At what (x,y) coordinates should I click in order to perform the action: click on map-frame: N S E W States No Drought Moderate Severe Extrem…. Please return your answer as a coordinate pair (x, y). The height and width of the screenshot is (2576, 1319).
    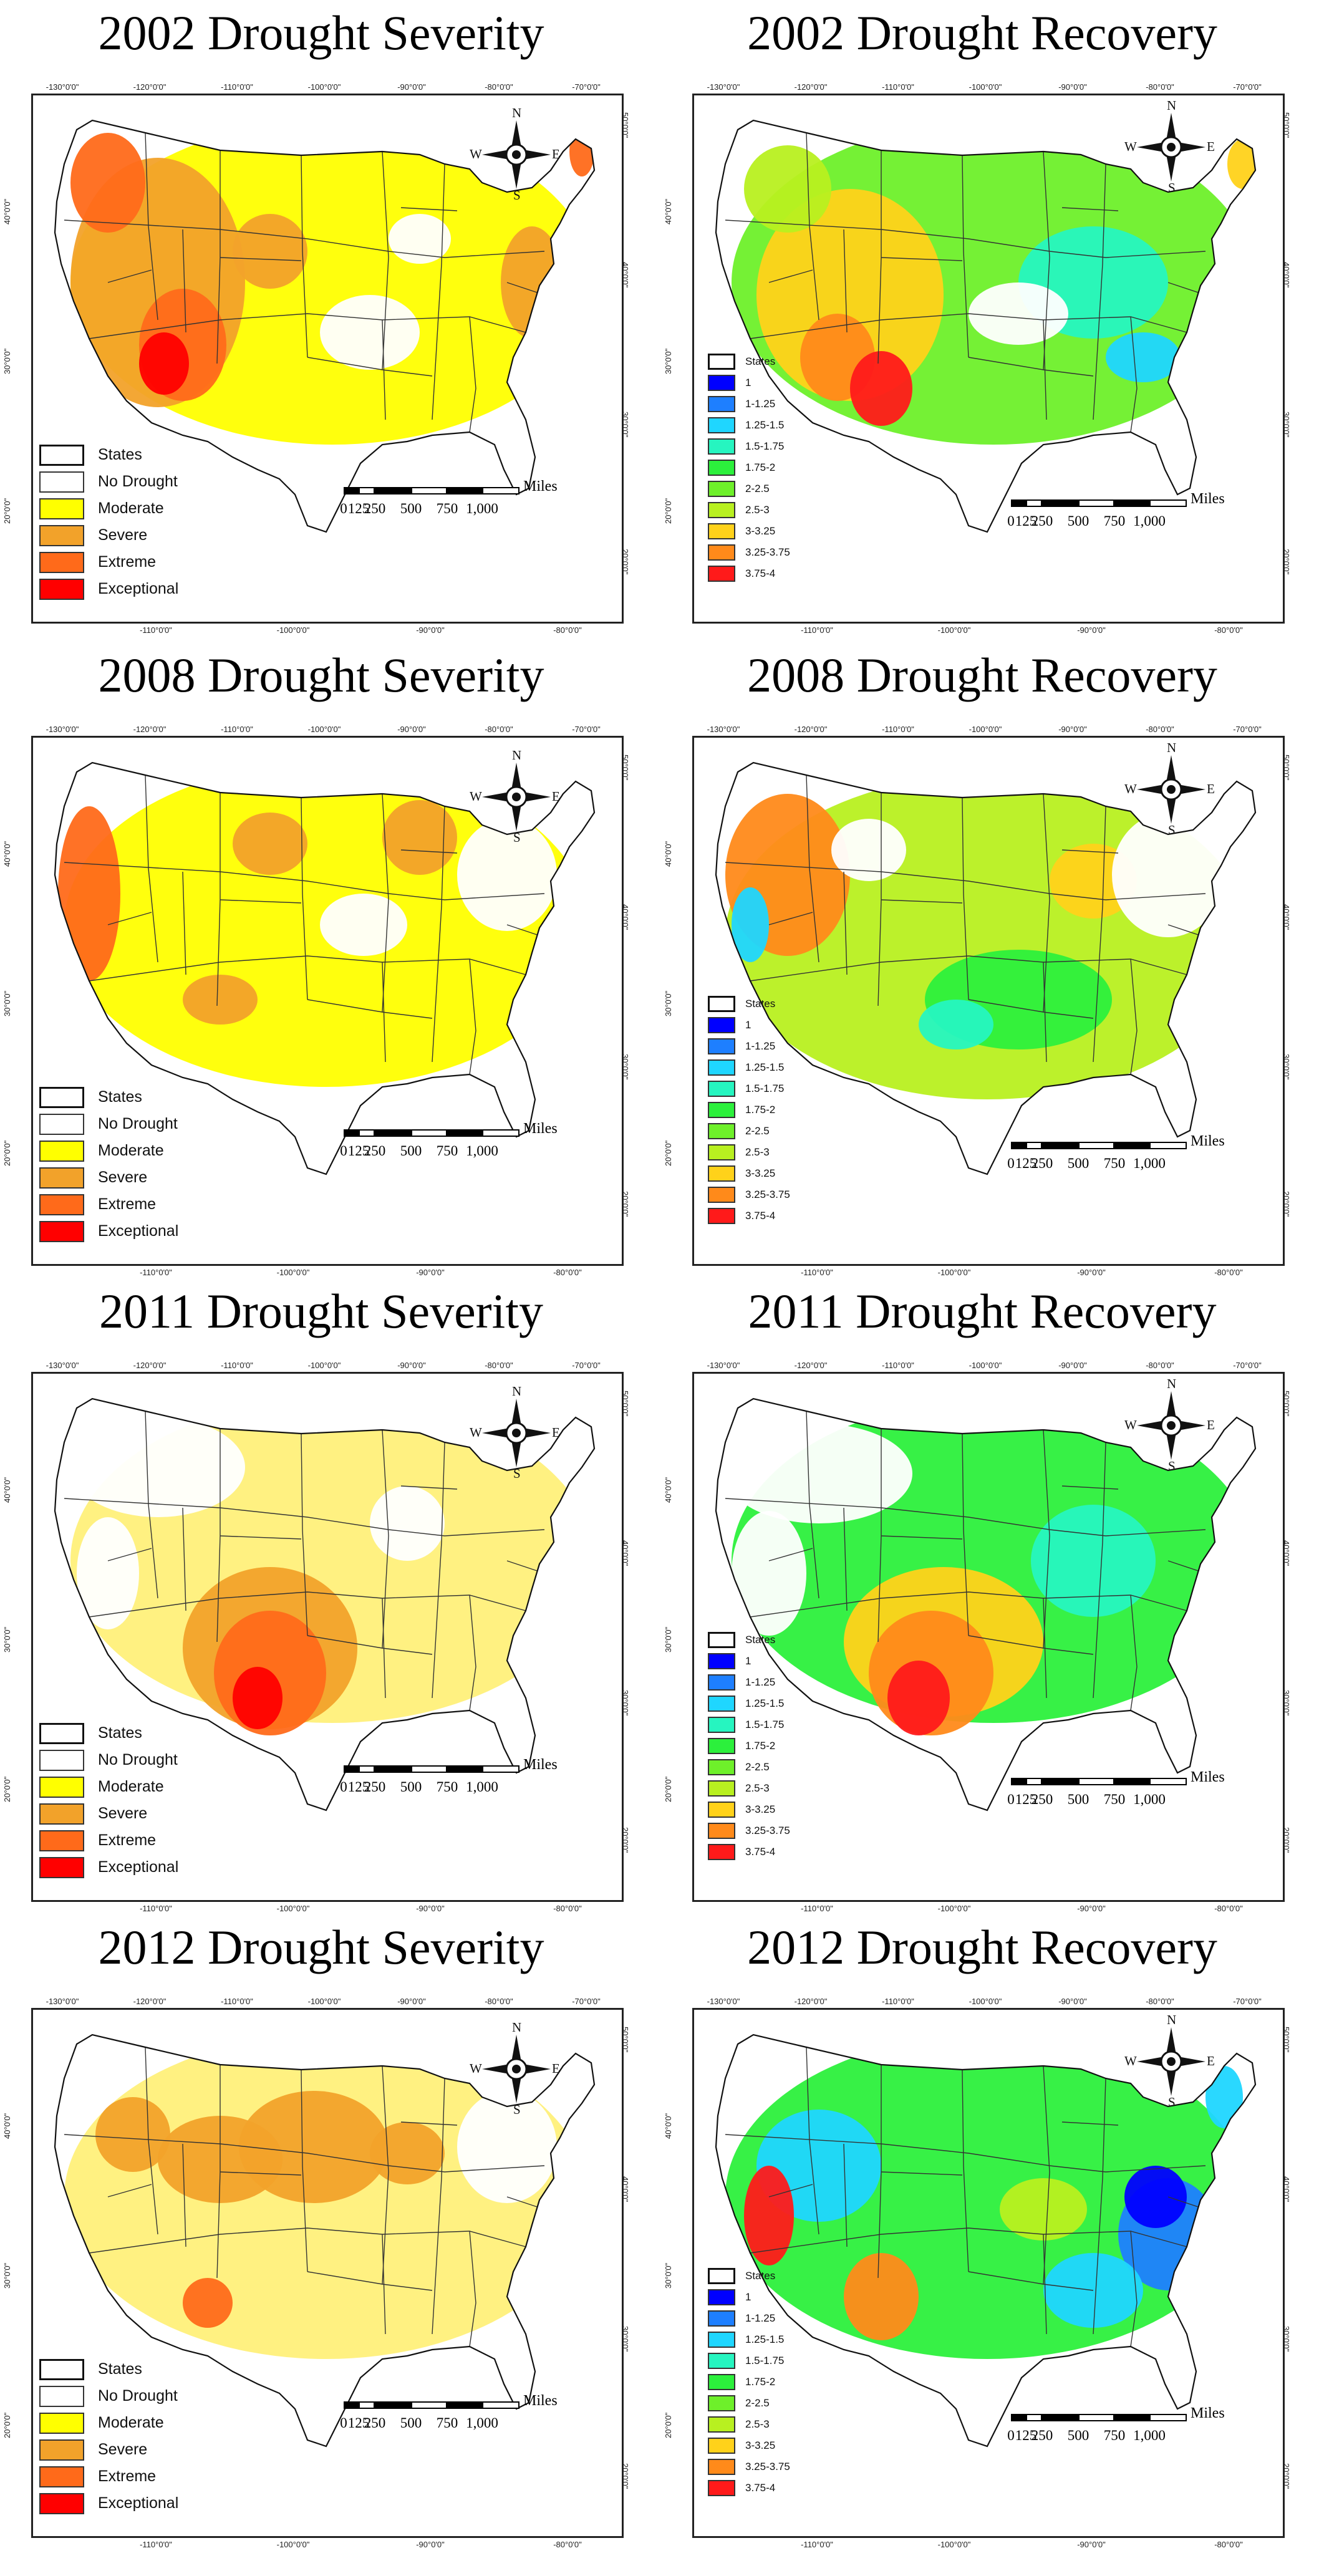
    Looking at the image, I should click on (327, 359).